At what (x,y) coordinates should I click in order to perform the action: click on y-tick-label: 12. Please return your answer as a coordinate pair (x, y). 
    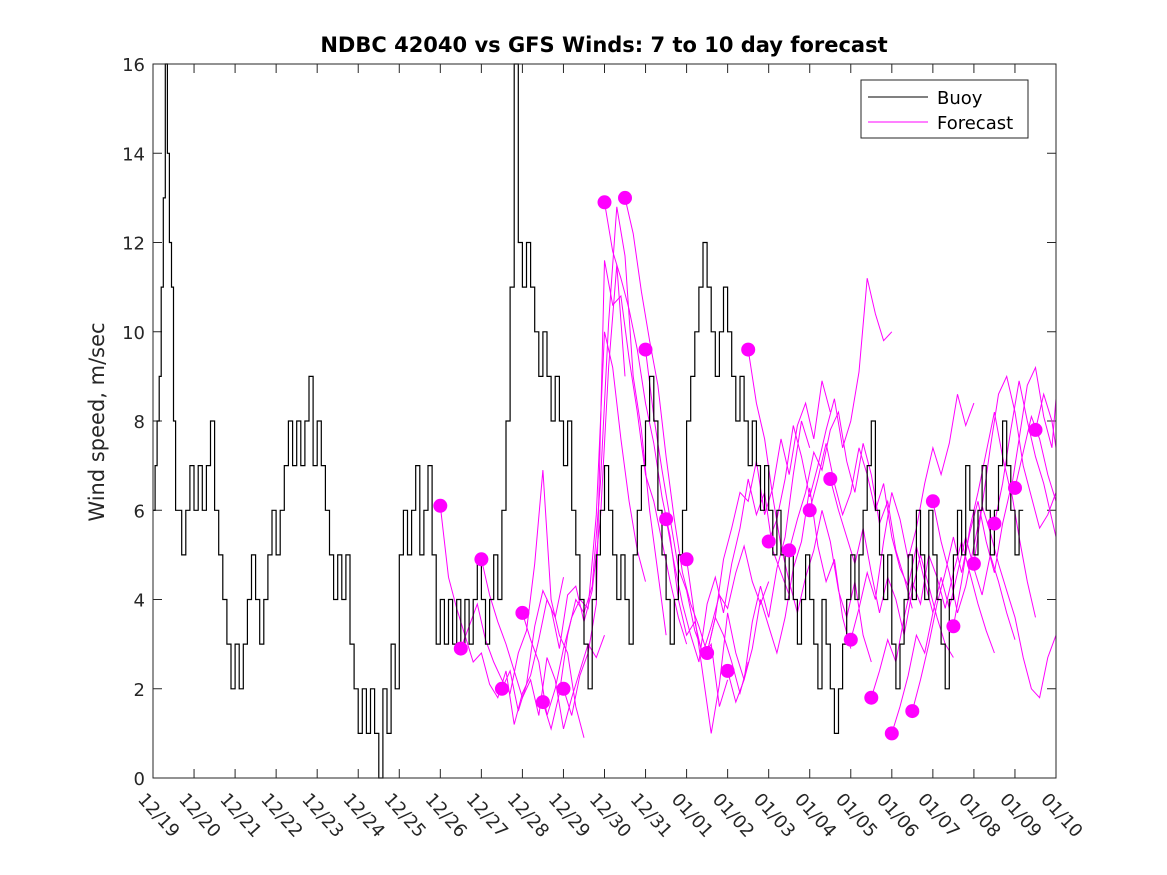
    Looking at the image, I should click on (133, 244).